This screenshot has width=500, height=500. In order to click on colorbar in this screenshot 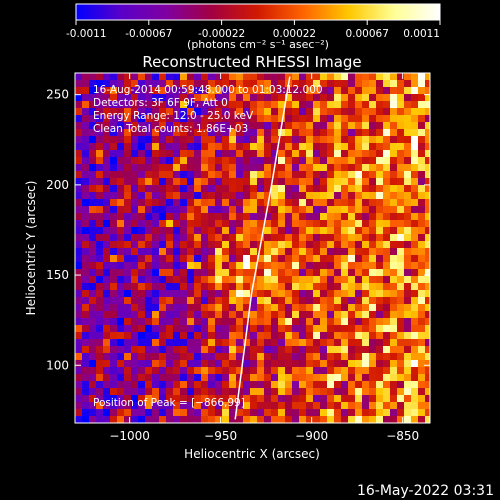, I will do `click(258, 12)`.